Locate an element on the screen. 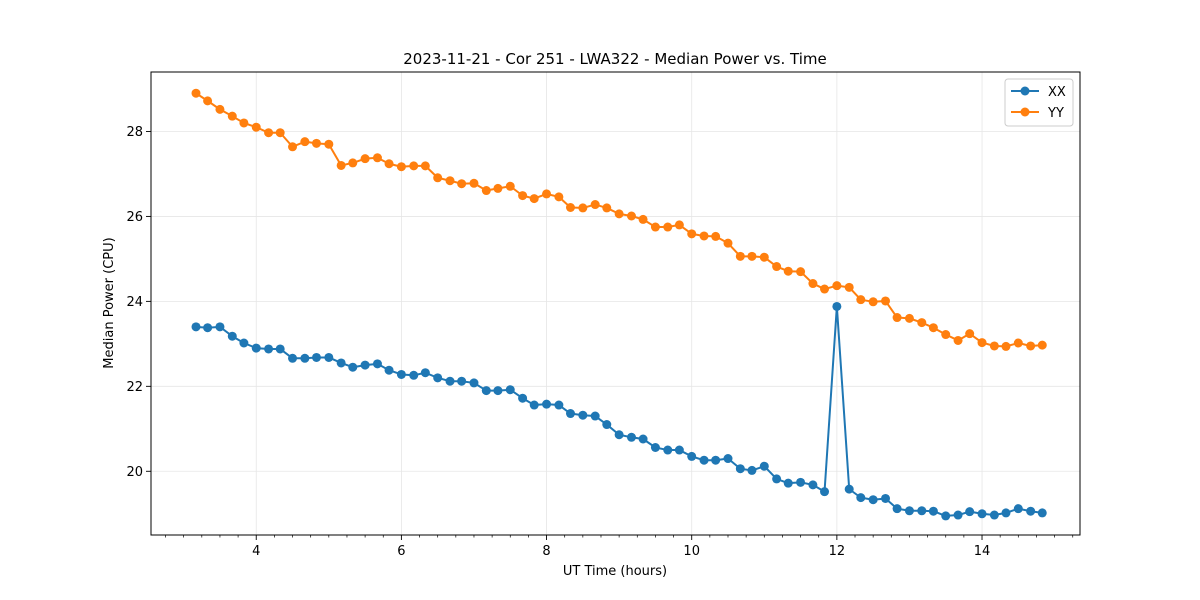 This screenshot has height=600, width=1200. y-tick-label: 26 is located at coordinates (134, 217).